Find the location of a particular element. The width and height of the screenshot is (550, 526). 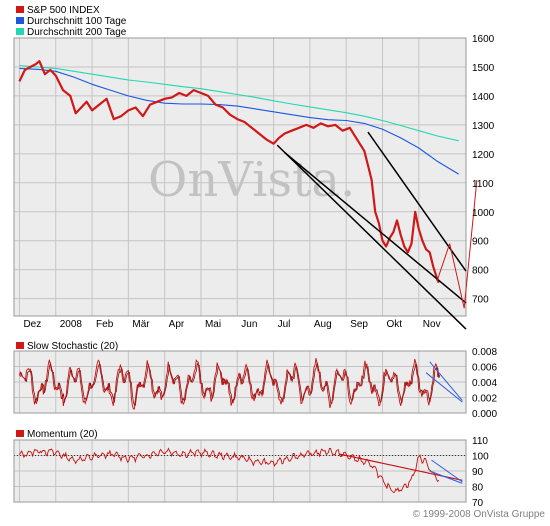

price-x-tick-label: Aug is located at coordinates (323, 324).